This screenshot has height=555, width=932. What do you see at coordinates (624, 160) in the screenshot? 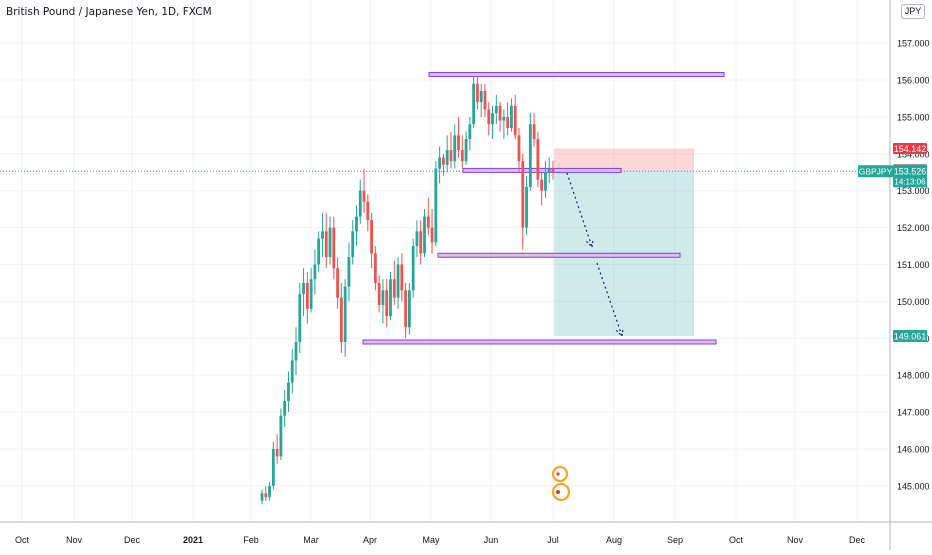
I see `stop-loss-zone` at bounding box center [624, 160].